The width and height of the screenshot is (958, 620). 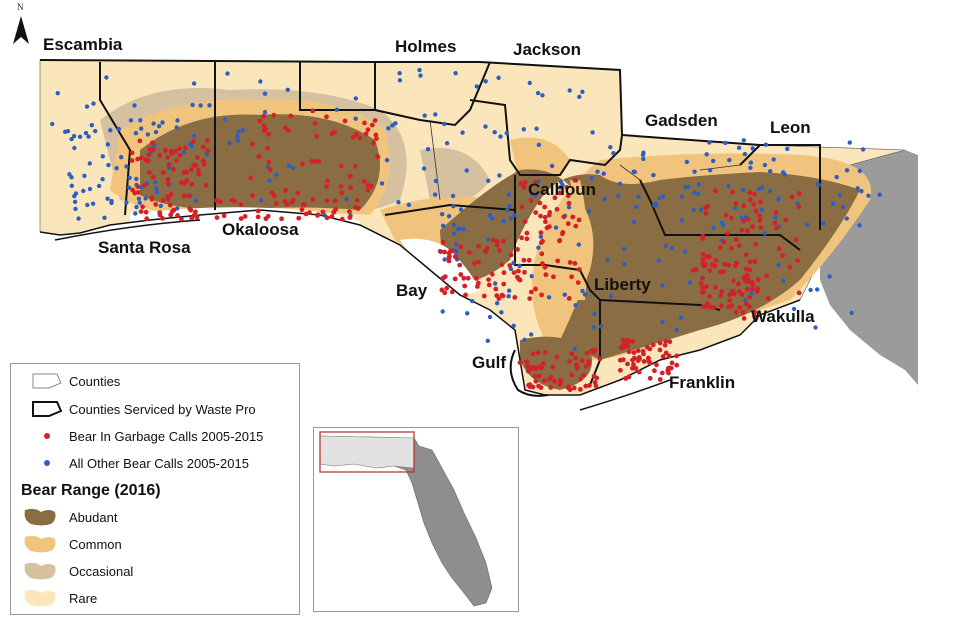 I want to click on legend-item-counties: Counties, so click(x=155, y=381).